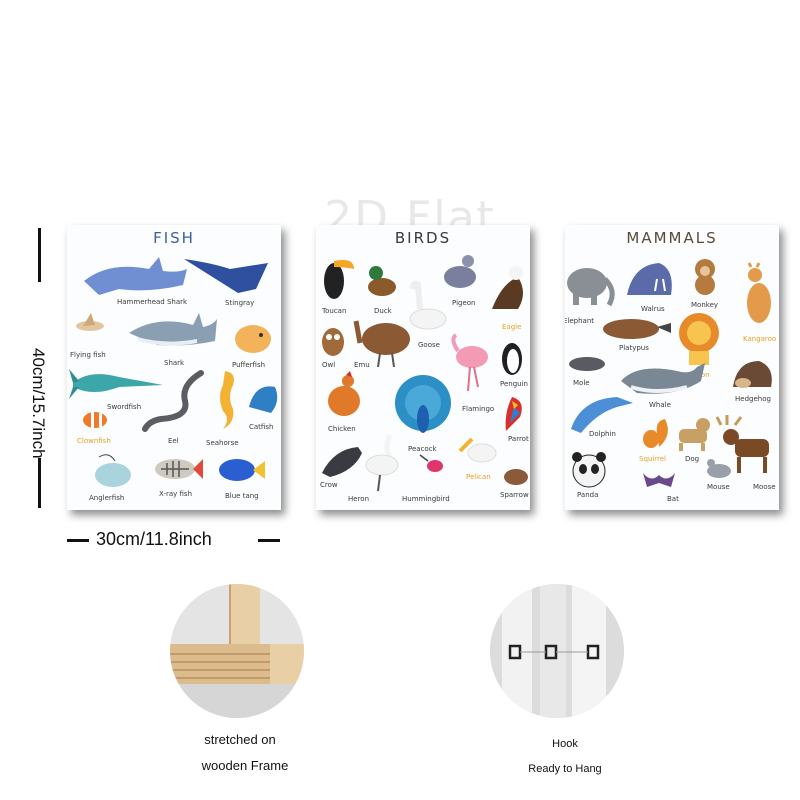 The width and height of the screenshot is (800, 800). What do you see at coordinates (759, 292) in the screenshot?
I see `kangaroo-illustration` at bounding box center [759, 292].